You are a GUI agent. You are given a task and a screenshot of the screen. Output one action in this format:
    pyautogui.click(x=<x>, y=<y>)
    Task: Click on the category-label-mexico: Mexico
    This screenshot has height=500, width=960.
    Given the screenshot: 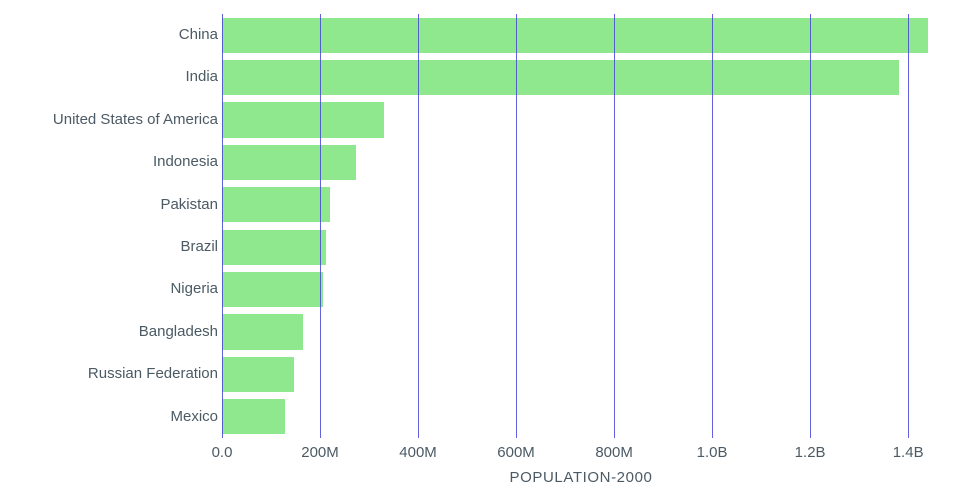 What is the action you would take?
    pyautogui.click(x=194, y=416)
    